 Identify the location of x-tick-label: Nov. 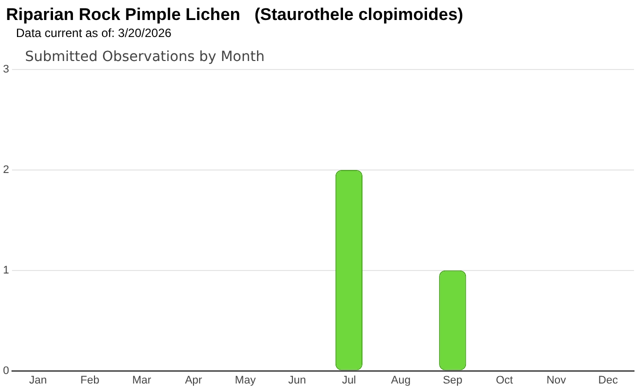
(556, 380).